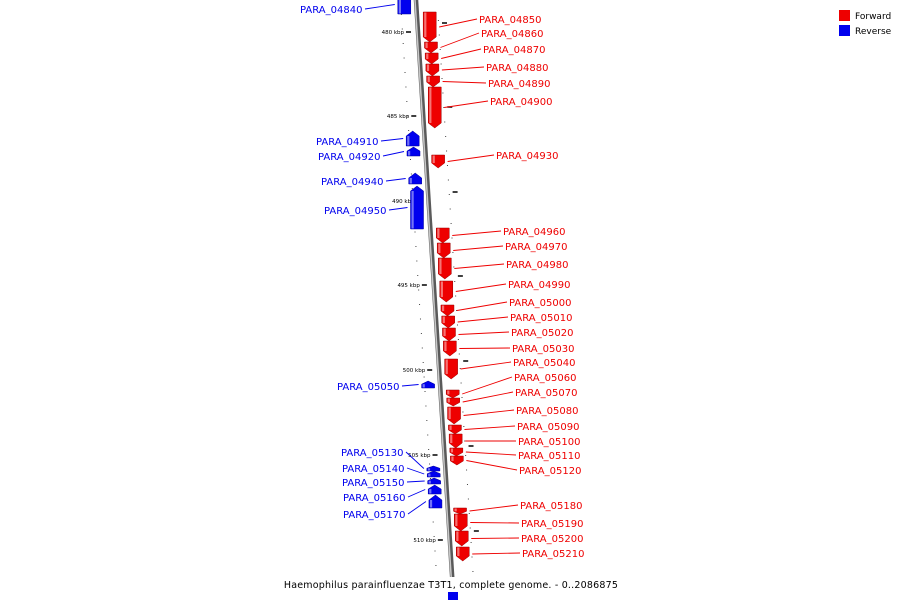 Image resolution: width=900 pixels, height=600 pixels. Describe the element at coordinates (551, 506) in the screenshot. I see `gene-label: PARA_05180` at that location.